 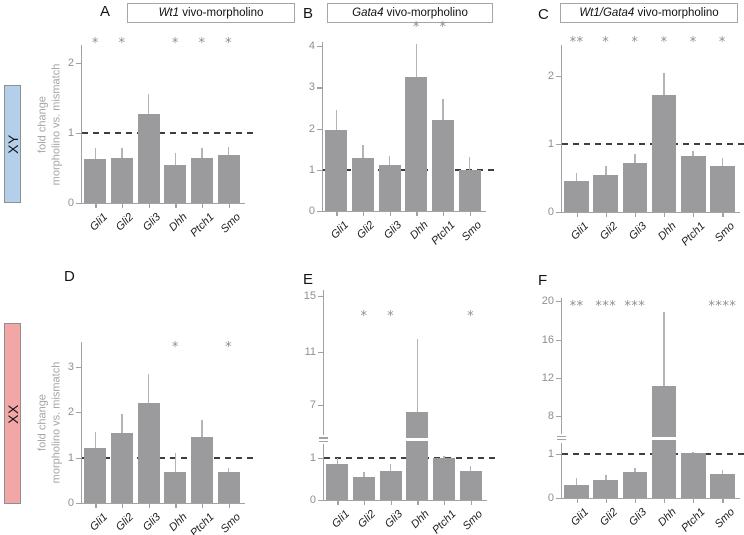 I want to click on y-tick-label: 20, so click(x=547, y=301).